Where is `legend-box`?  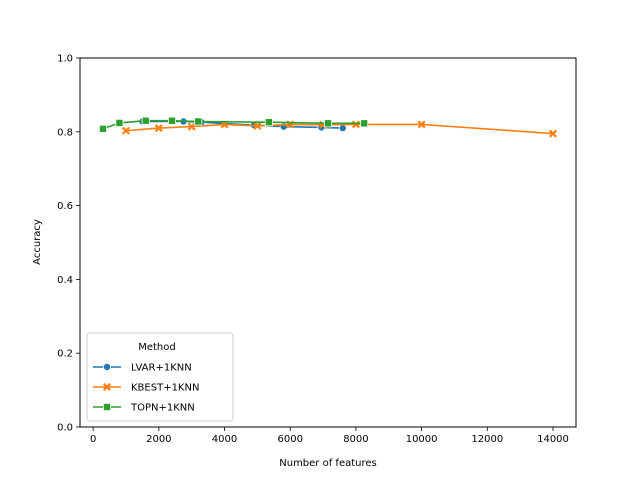 legend-box is located at coordinates (160, 377).